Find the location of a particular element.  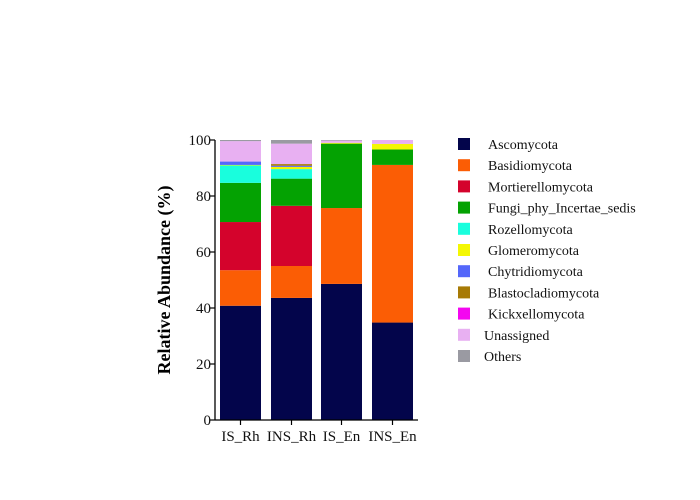

bar-segment-INS_Rh-Ascomycota is located at coordinates (291, 358).